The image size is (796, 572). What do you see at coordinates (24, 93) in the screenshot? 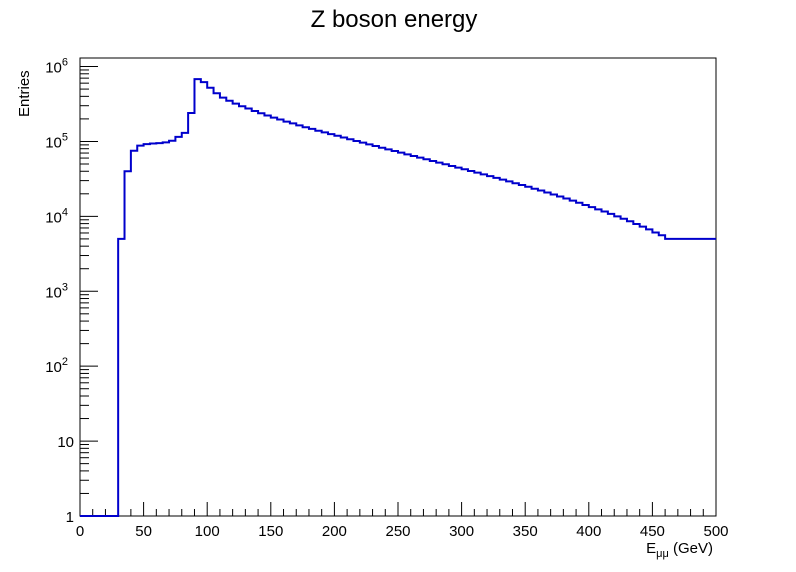
I see `y-axis-title: Entries` at bounding box center [24, 93].